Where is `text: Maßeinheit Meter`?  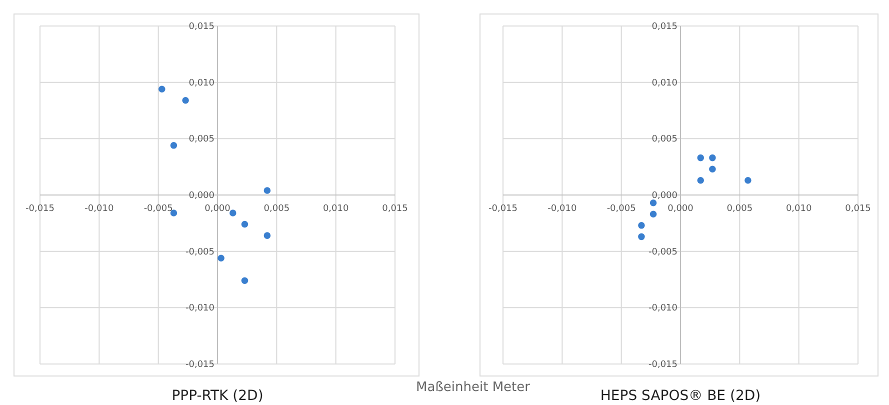
text: Maßeinheit Meter is located at coordinates (473, 387).